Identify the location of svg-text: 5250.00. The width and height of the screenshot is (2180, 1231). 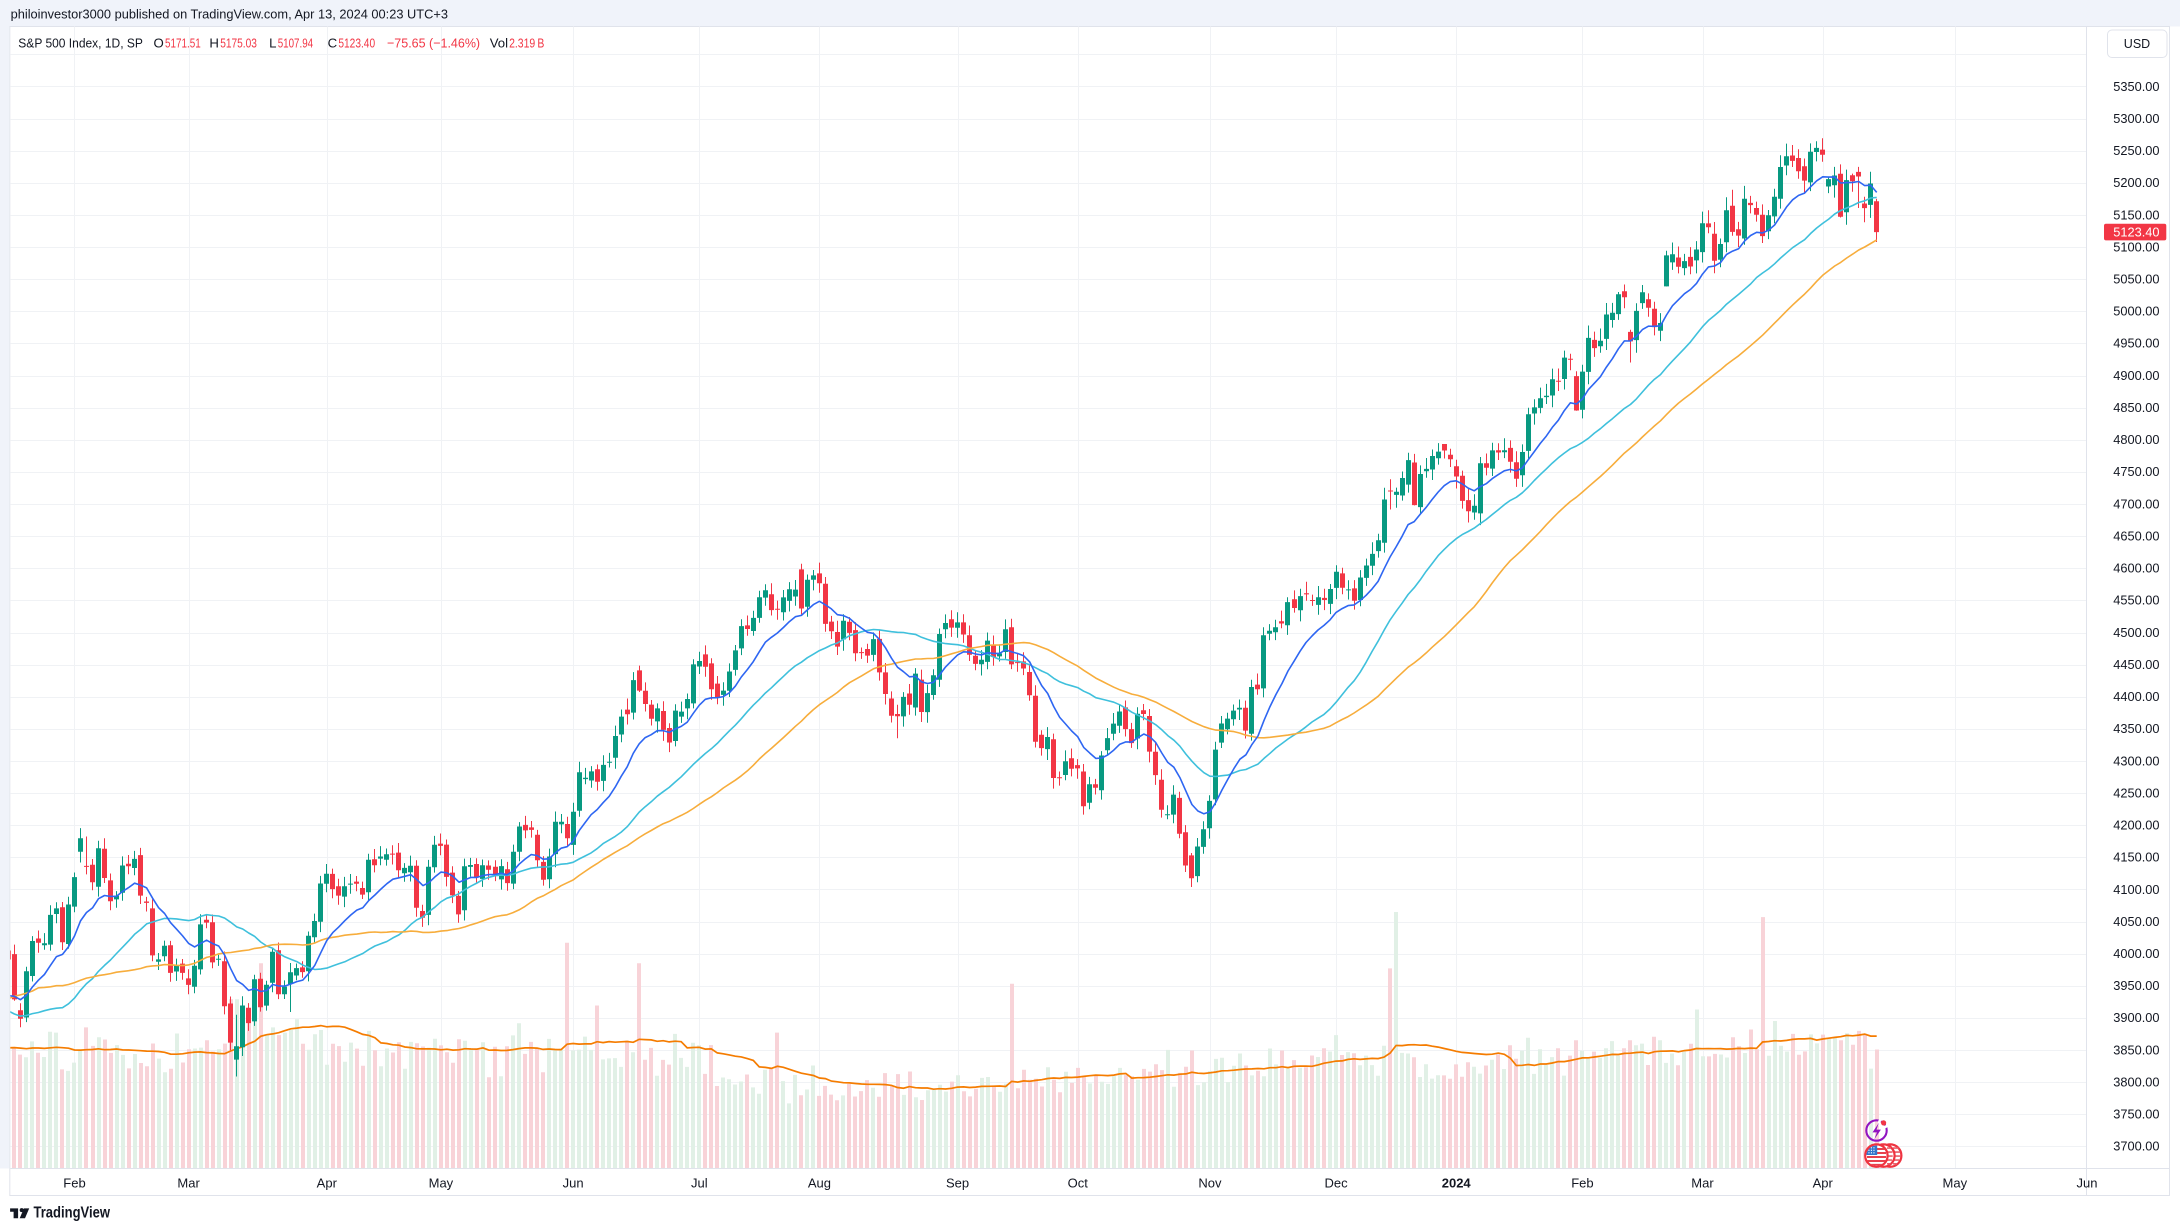
(2136, 150).